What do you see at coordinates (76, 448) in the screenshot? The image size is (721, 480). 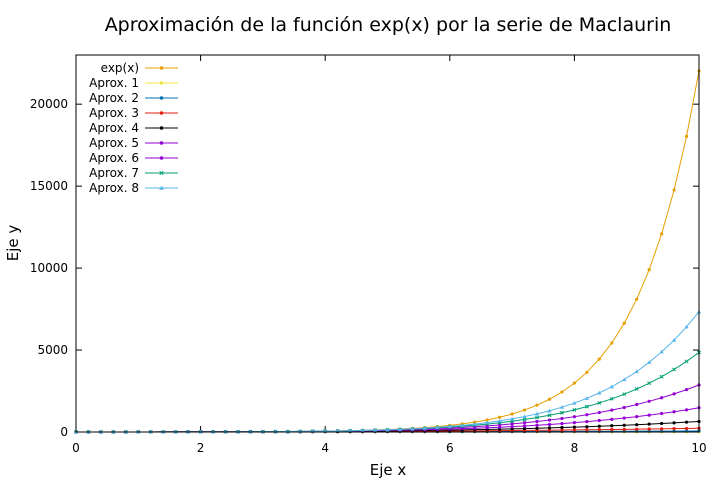 I see `x-tick-label: 0` at bounding box center [76, 448].